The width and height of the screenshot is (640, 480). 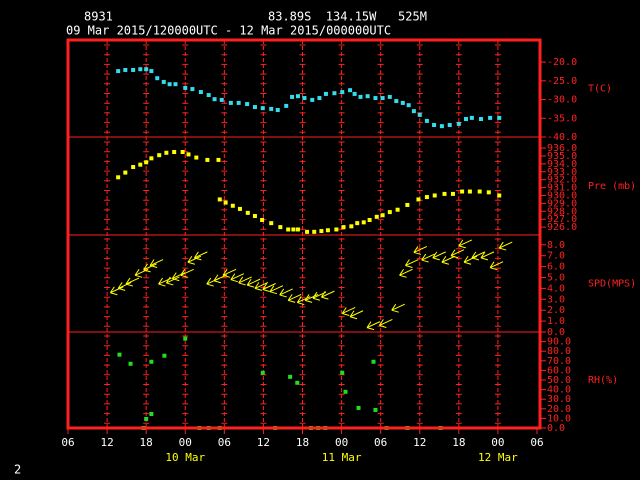 What do you see at coordinates (185, 457) in the screenshot?
I see `date-label: 10 Mar` at bounding box center [185, 457].